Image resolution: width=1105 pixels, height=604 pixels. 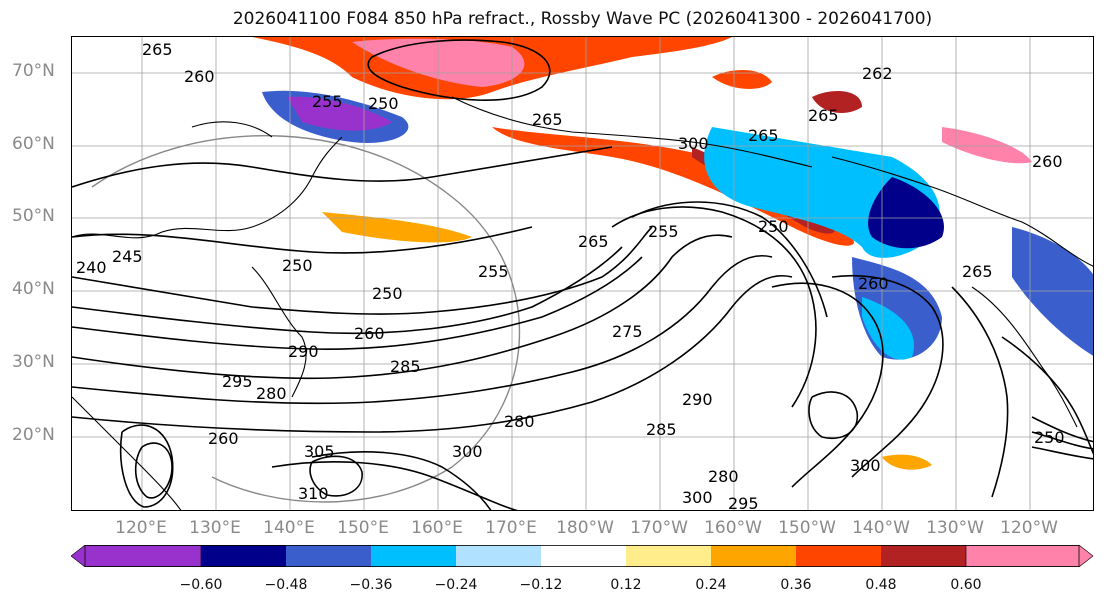 I want to click on shade-positive-mid, so click(x=397, y=227).